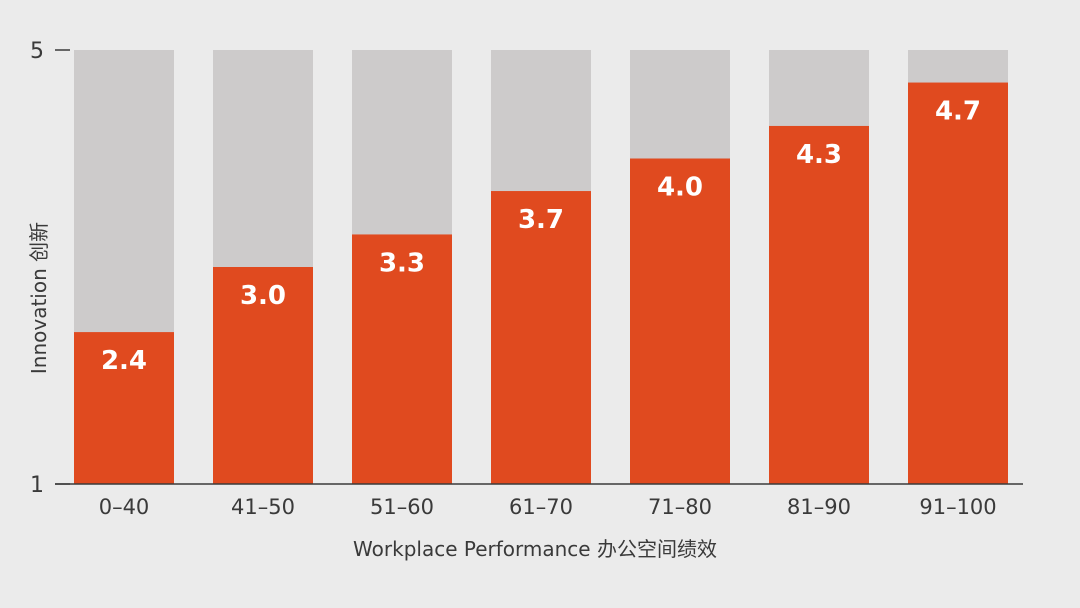 The image size is (1080, 608). What do you see at coordinates (37, 485) in the screenshot?
I see `y-tick-label-min: 1` at bounding box center [37, 485].